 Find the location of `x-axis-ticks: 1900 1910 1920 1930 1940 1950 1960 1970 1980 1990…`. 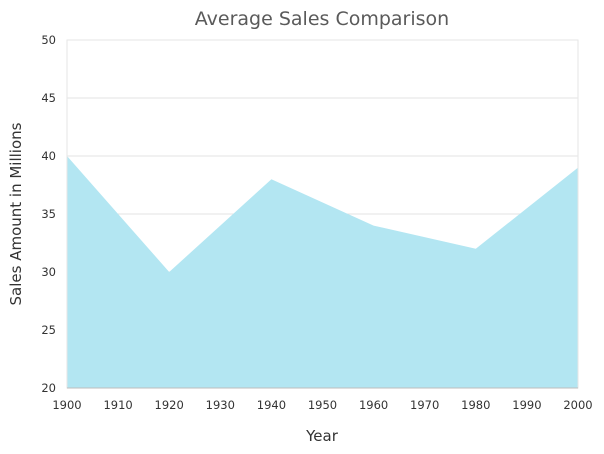

x-axis-ticks: 1900 1910 1920 1930 1940 1950 1960 1970 1980 1990… is located at coordinates (322, 405).